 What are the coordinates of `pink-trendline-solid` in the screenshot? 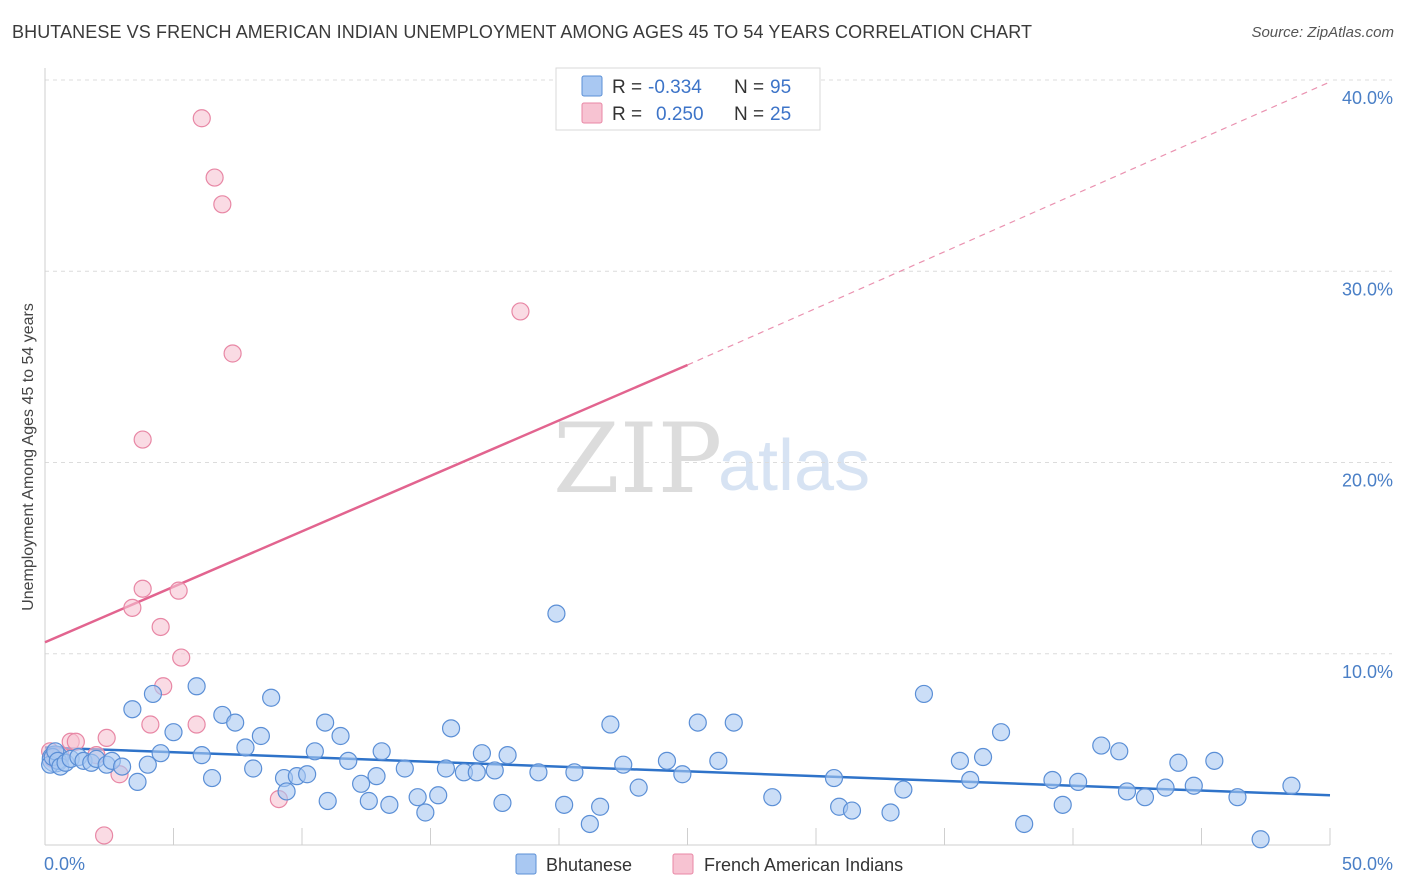 It's located at (366, 503).